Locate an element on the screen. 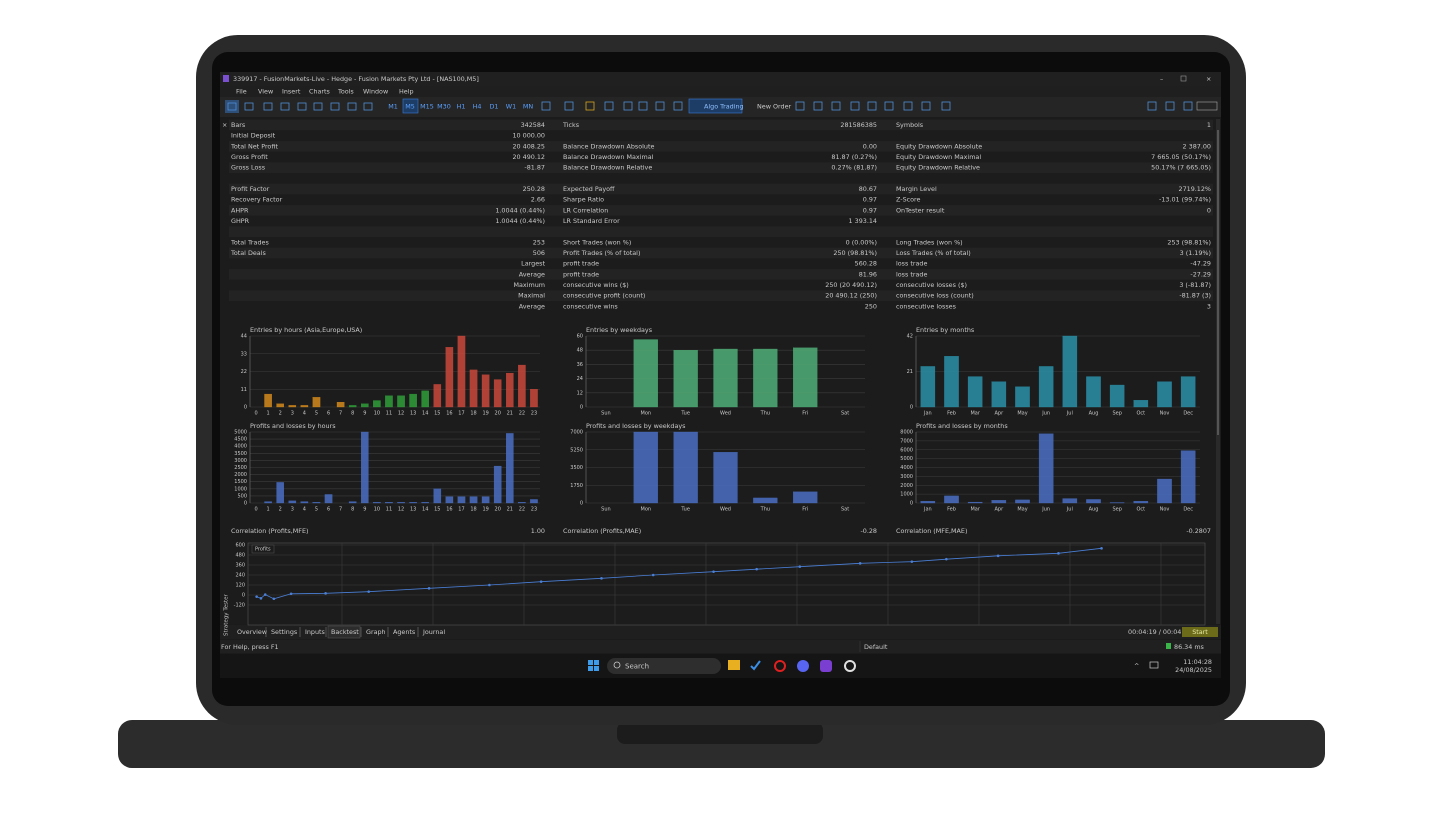 The height and width of the screenshot is (817, 1445). y-tick-label: 500 is located at coordinates (242, 496).